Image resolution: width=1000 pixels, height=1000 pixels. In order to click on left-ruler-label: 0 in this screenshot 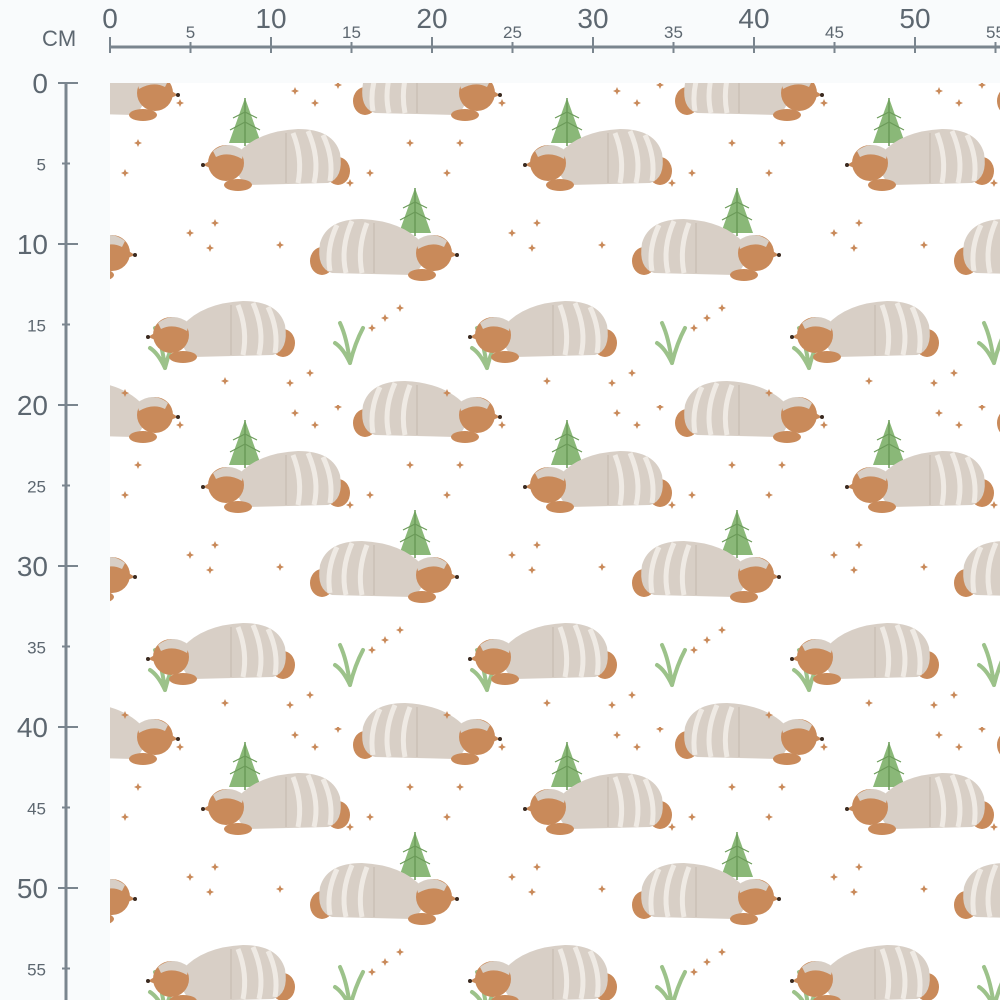, I will do `click(40, 83)`.